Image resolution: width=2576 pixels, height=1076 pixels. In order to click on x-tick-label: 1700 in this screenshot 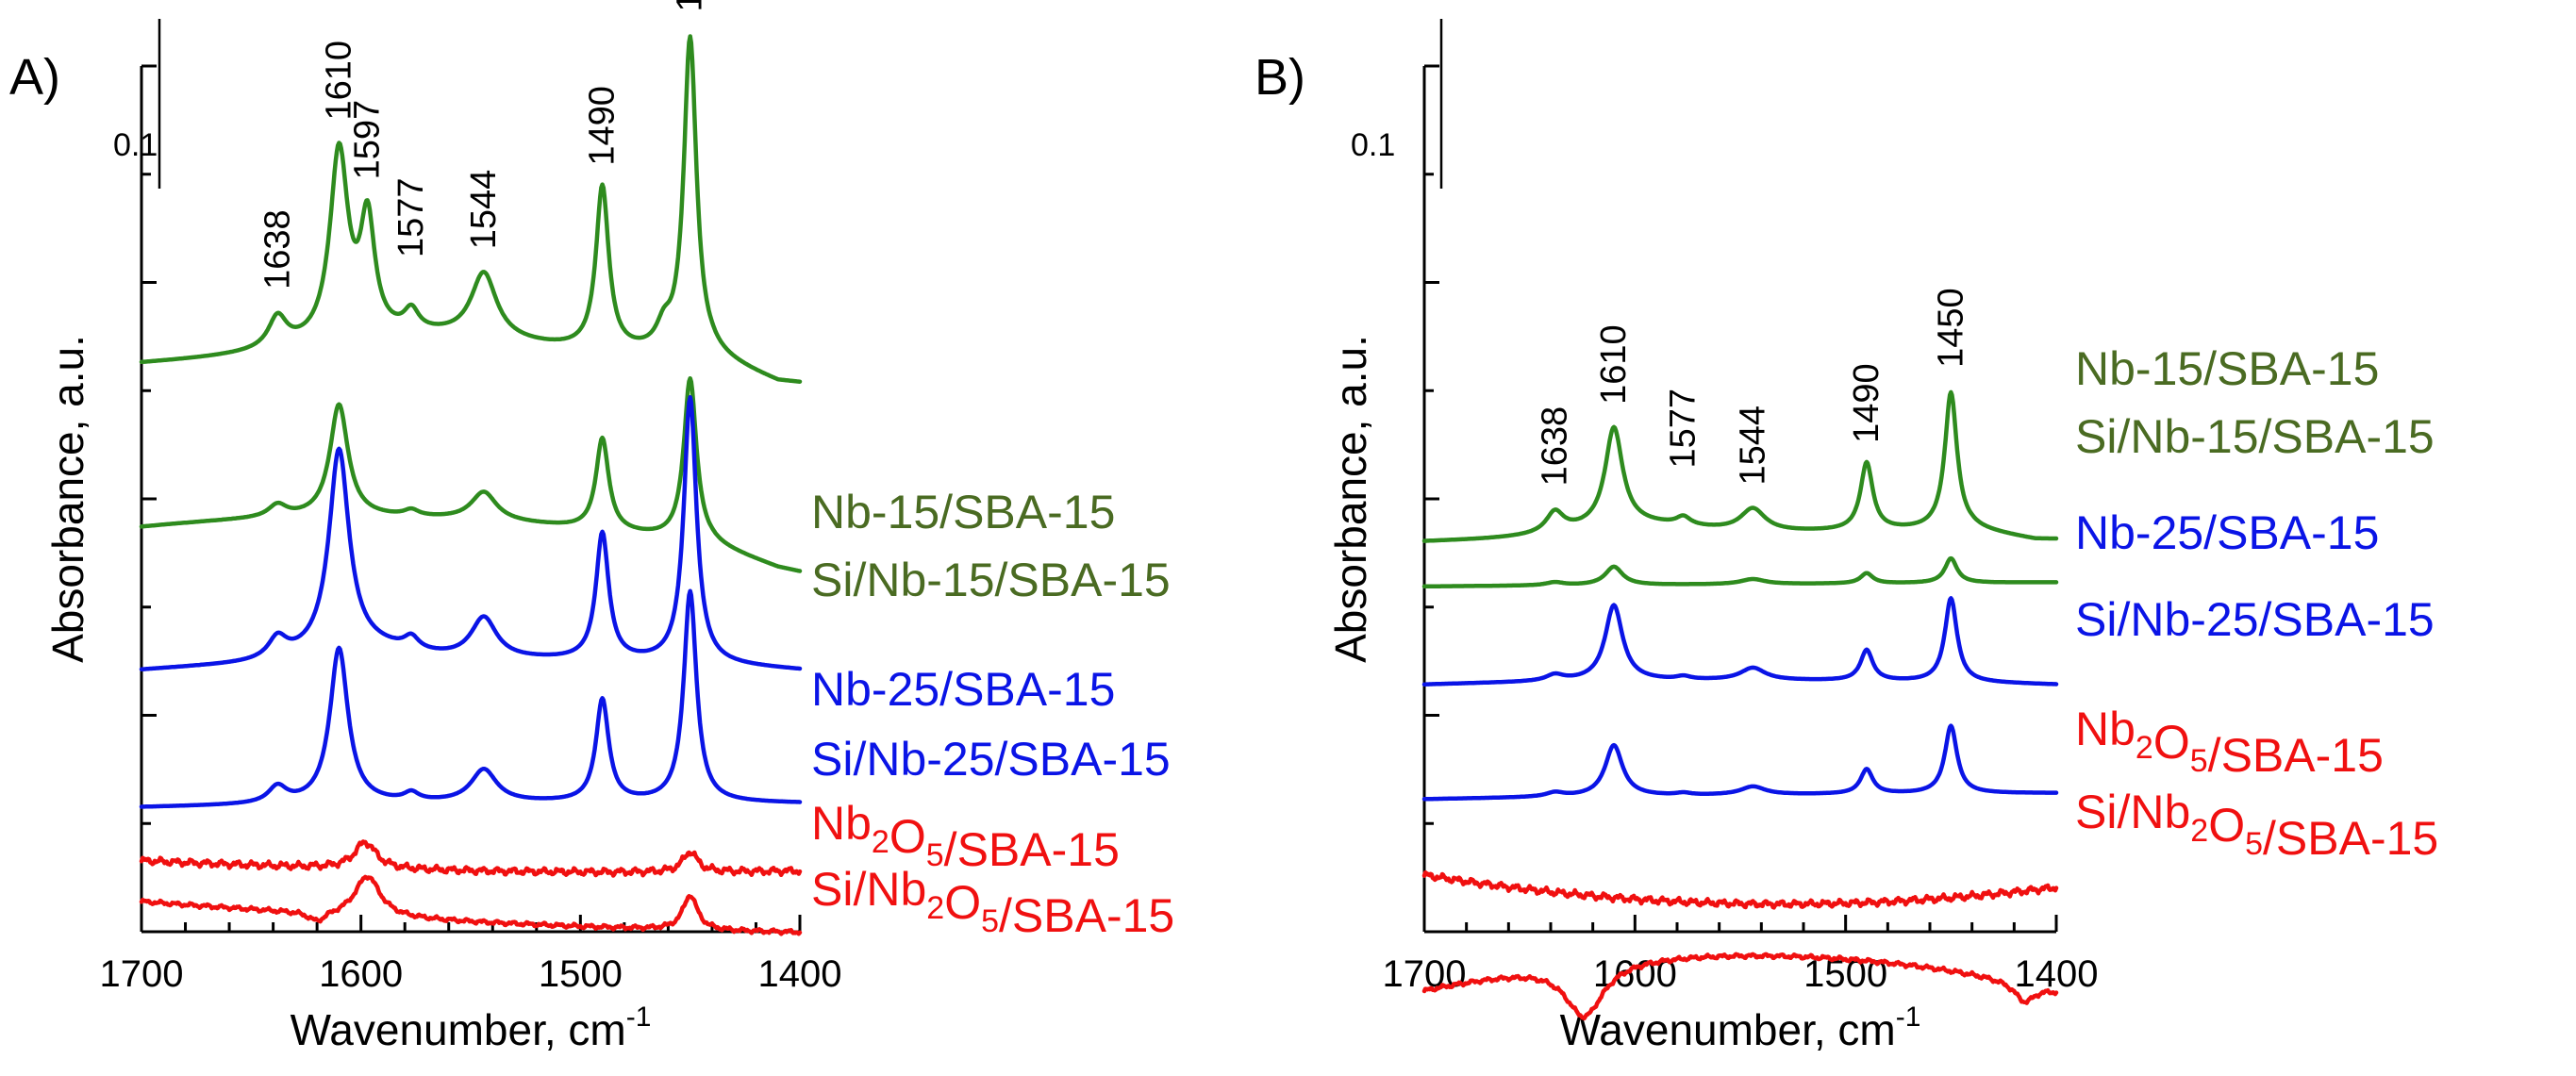, I will do `click(142, 974)`.